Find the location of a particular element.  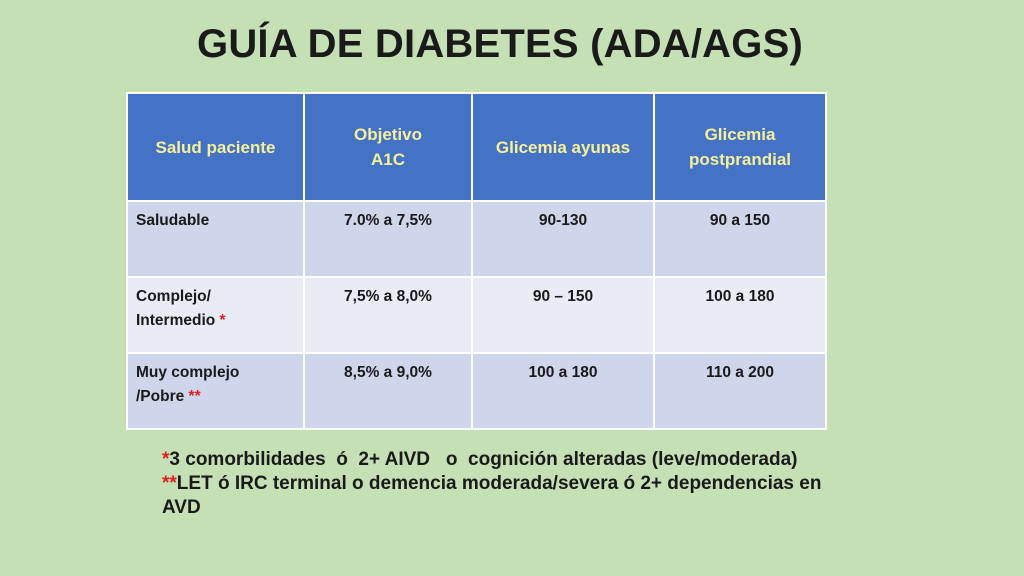

cell-fasting: 100 a 180 is located at coordinates (563, 391).